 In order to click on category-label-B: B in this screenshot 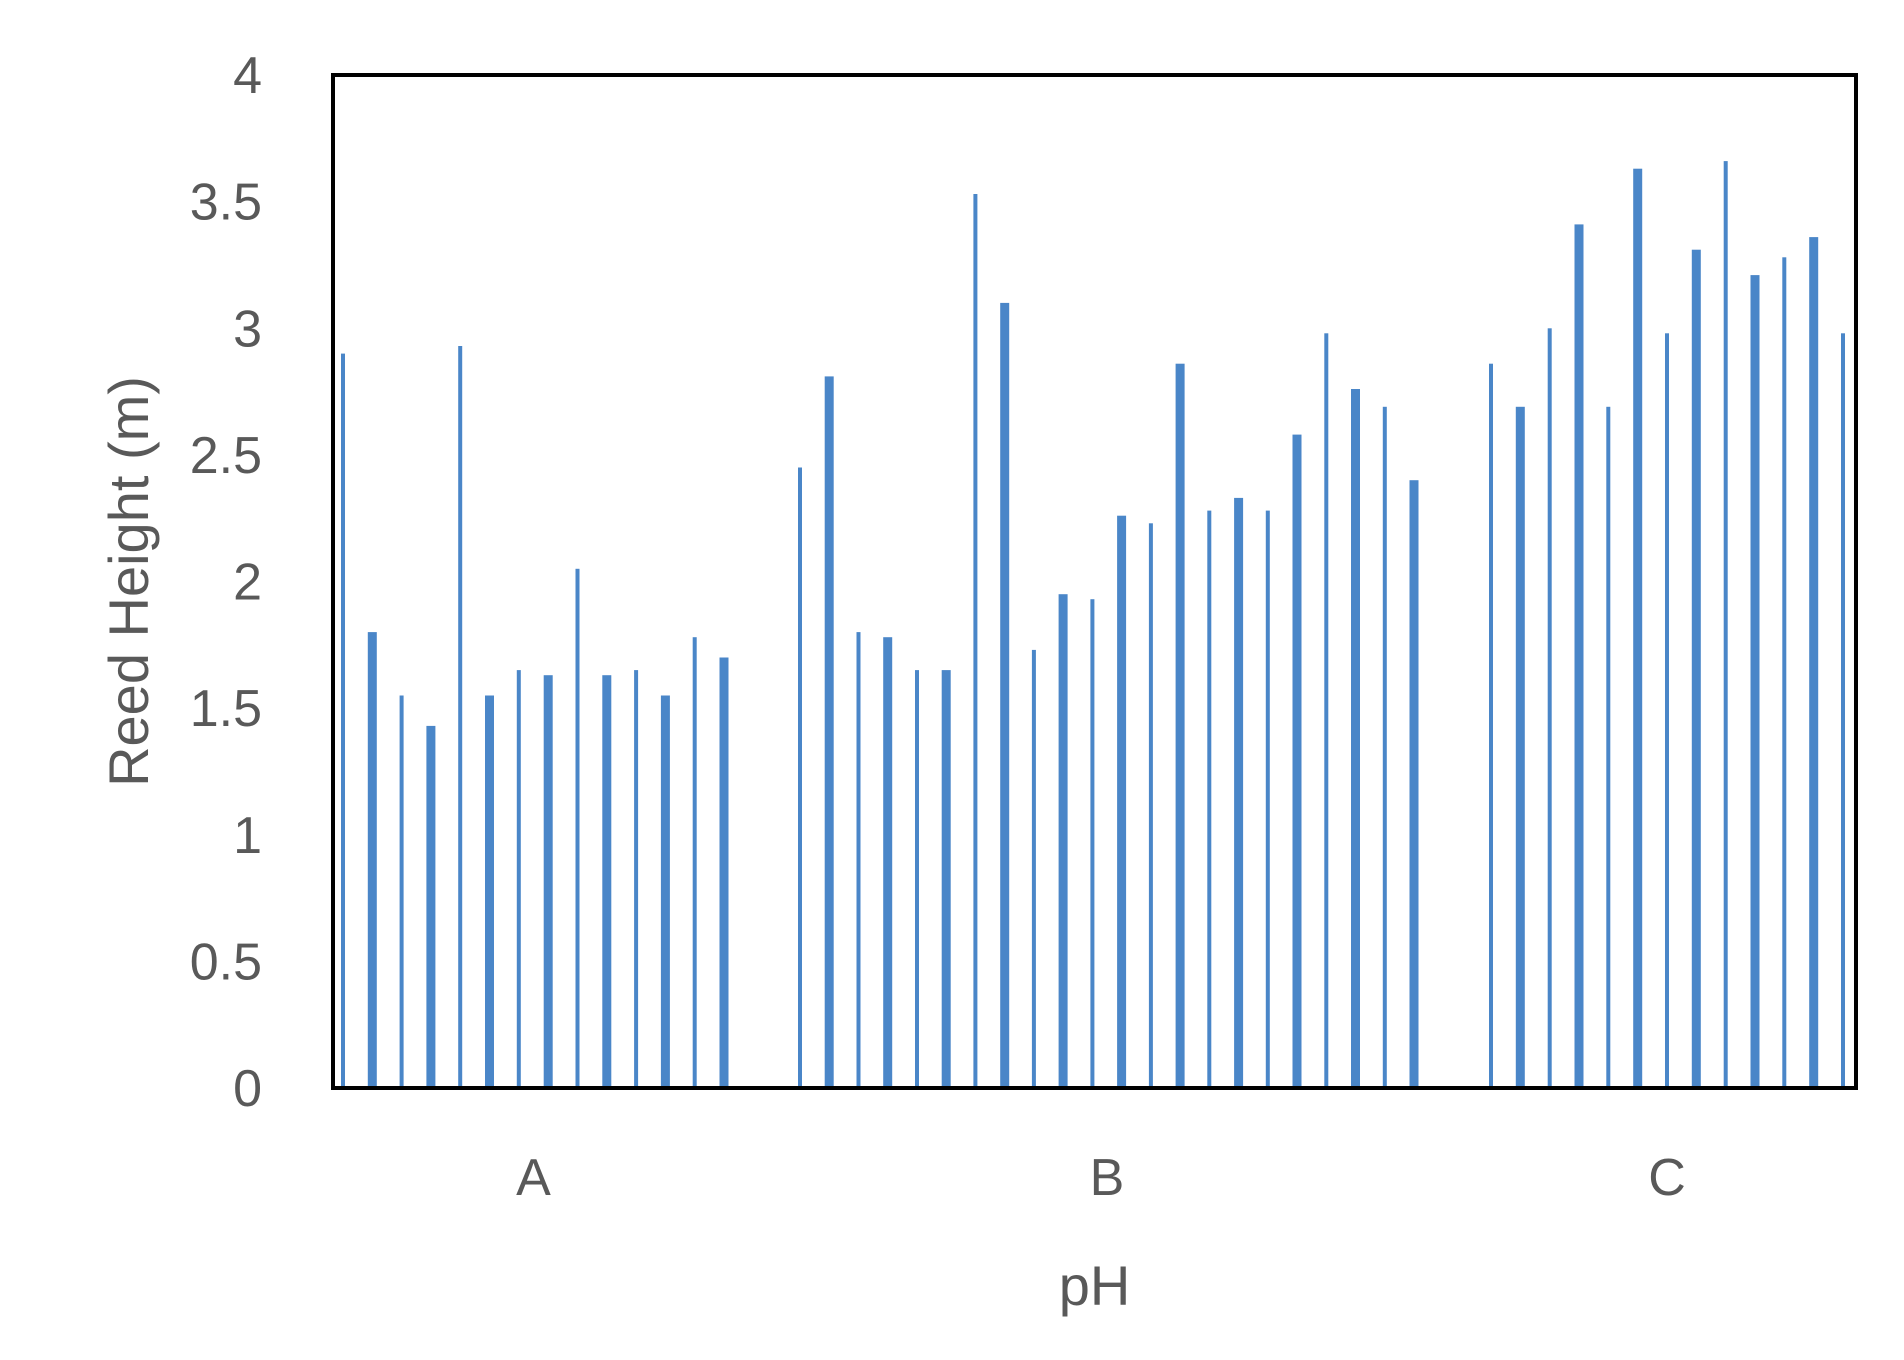, I will do `click(1107, 1178)`.